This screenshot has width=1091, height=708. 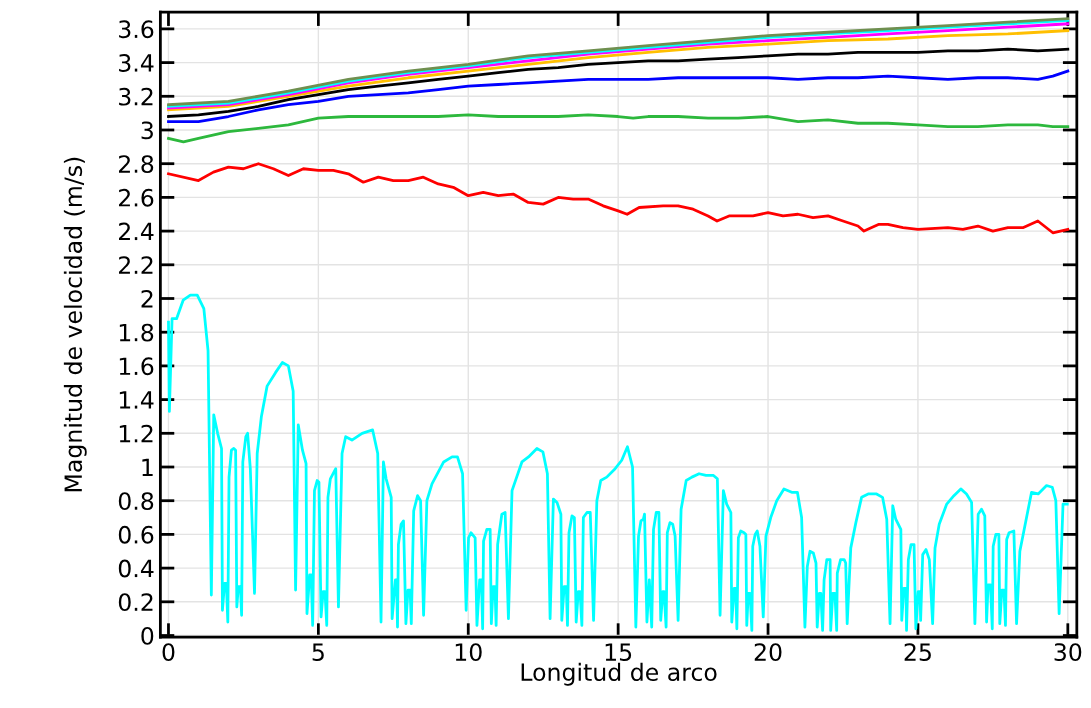 What do you see at coordinates (147, 635) in the screenshot?
I see `y-tick-label: 0` at bounding box center [147, 635].